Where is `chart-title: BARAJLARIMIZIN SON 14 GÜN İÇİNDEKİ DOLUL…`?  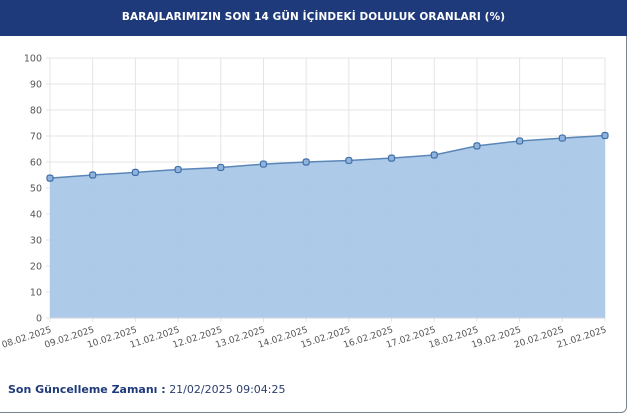 chart-title: BARAJLARIMIZIN SON 14 GÜN İÇİNDEKİ DOLUL… is located at coordinates (313, 18).